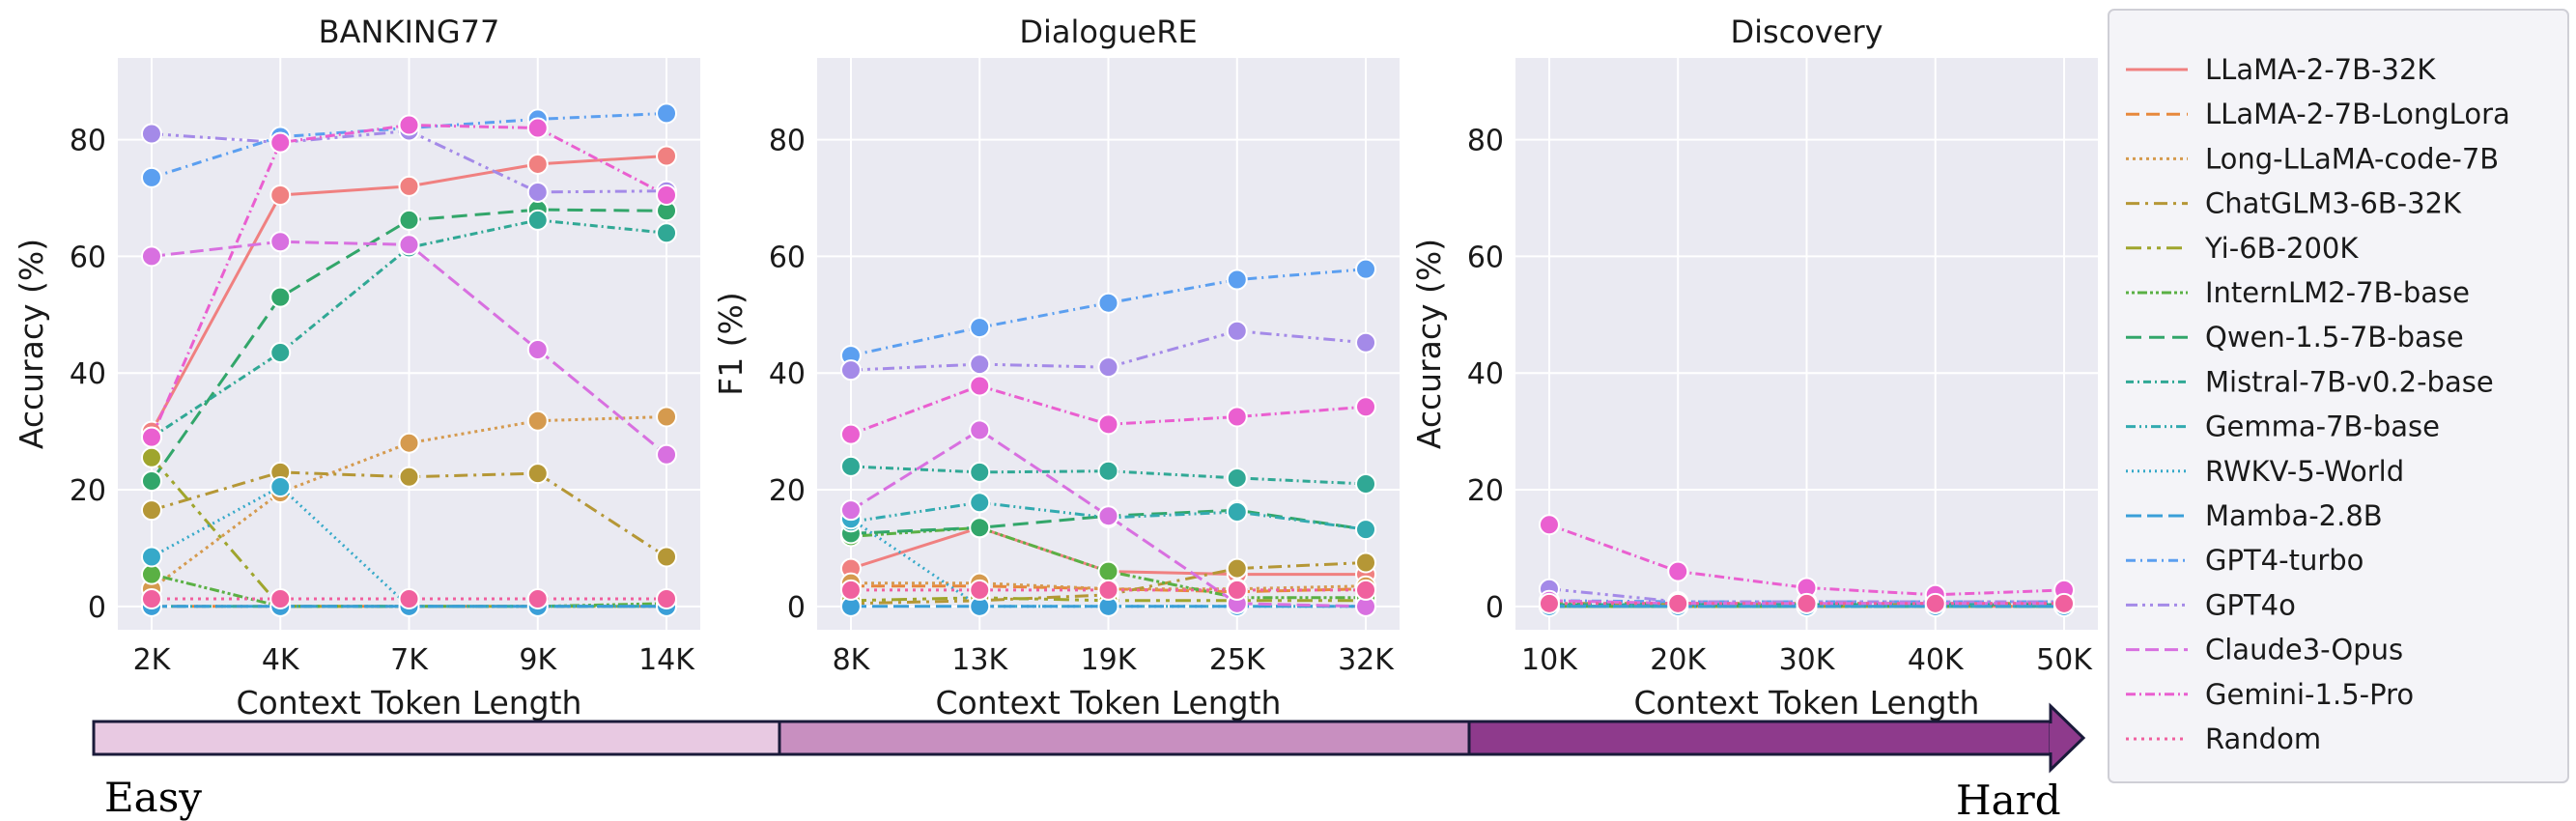 The height and width of the screenshot is (821, 2576). Describe the element at coordinates (538, 660) in the screenshot. I see `x-tick-label: 9K` at that location.